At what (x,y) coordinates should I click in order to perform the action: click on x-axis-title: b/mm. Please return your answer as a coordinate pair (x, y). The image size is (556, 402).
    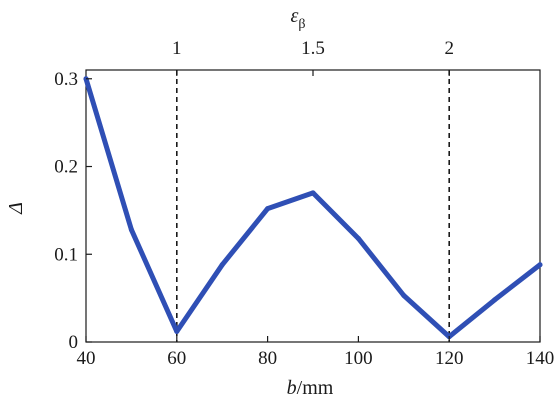
    Looking at the image, I should click on (310, 388).